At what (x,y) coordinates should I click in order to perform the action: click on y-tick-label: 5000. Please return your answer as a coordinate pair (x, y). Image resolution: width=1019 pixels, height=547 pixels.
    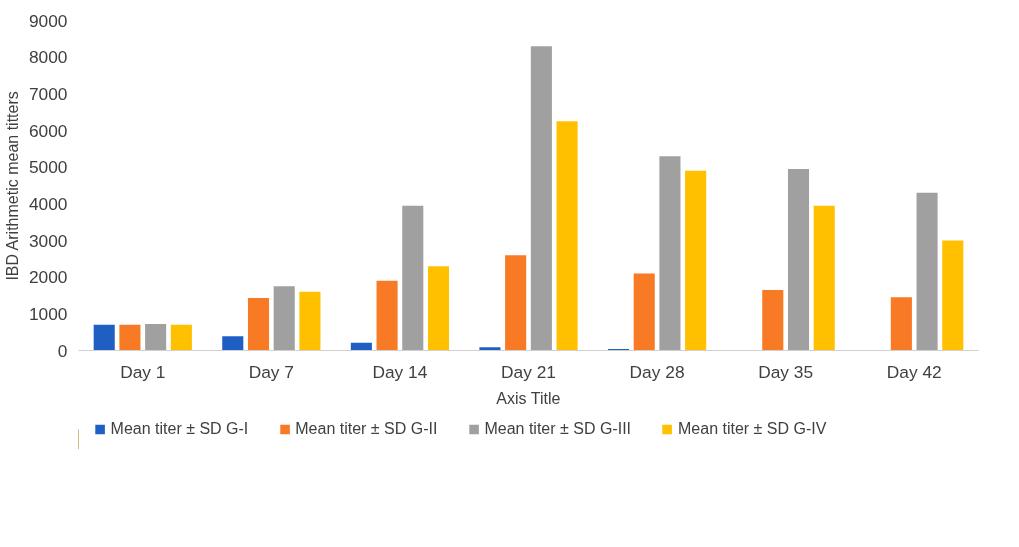
    Looking at the image, I should click on (48, 167).